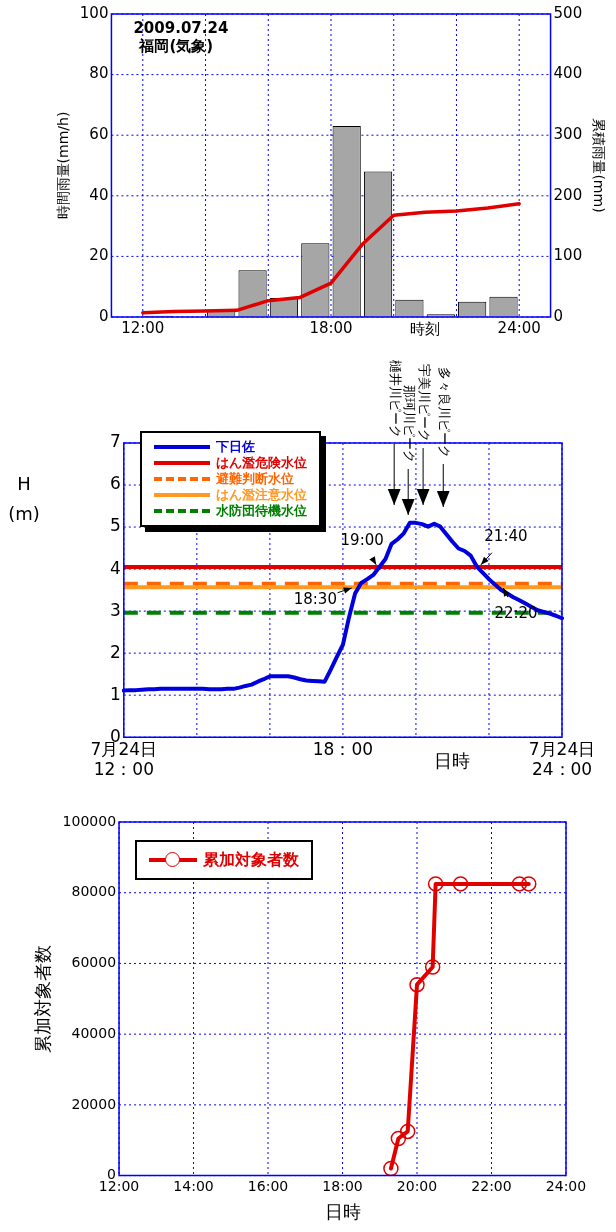  Describe the element at coordinates (268, 1185) in the screenshot. I see `x-tick-label: 16:00` at that location.